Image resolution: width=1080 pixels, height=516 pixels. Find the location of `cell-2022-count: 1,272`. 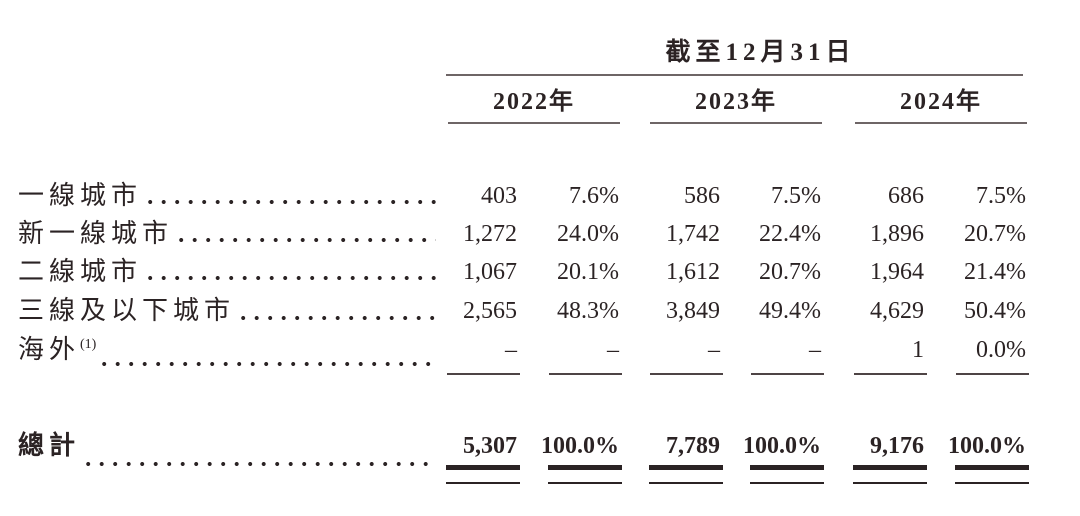

cell-2022-count: 1,272 is located at coordinates (490, 234).